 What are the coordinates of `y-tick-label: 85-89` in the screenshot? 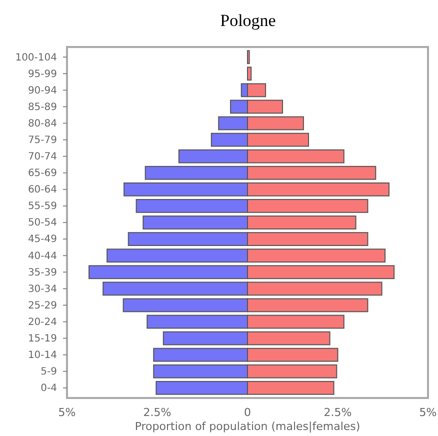 It's located at (42, 107).